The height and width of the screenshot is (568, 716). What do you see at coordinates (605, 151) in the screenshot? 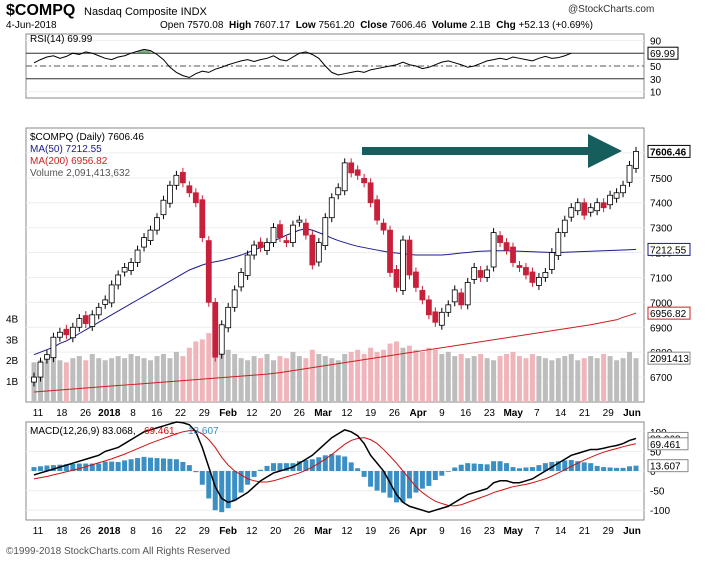
I see `trend-arrow-head` at bounding box center [605, 151].